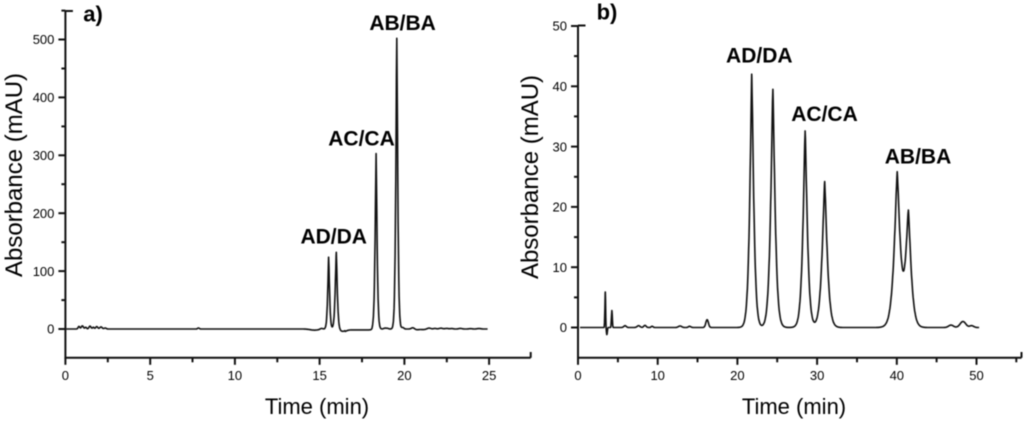 The image size is (1024, 423). I want to click on svg-text: 15, so click(319, 375).